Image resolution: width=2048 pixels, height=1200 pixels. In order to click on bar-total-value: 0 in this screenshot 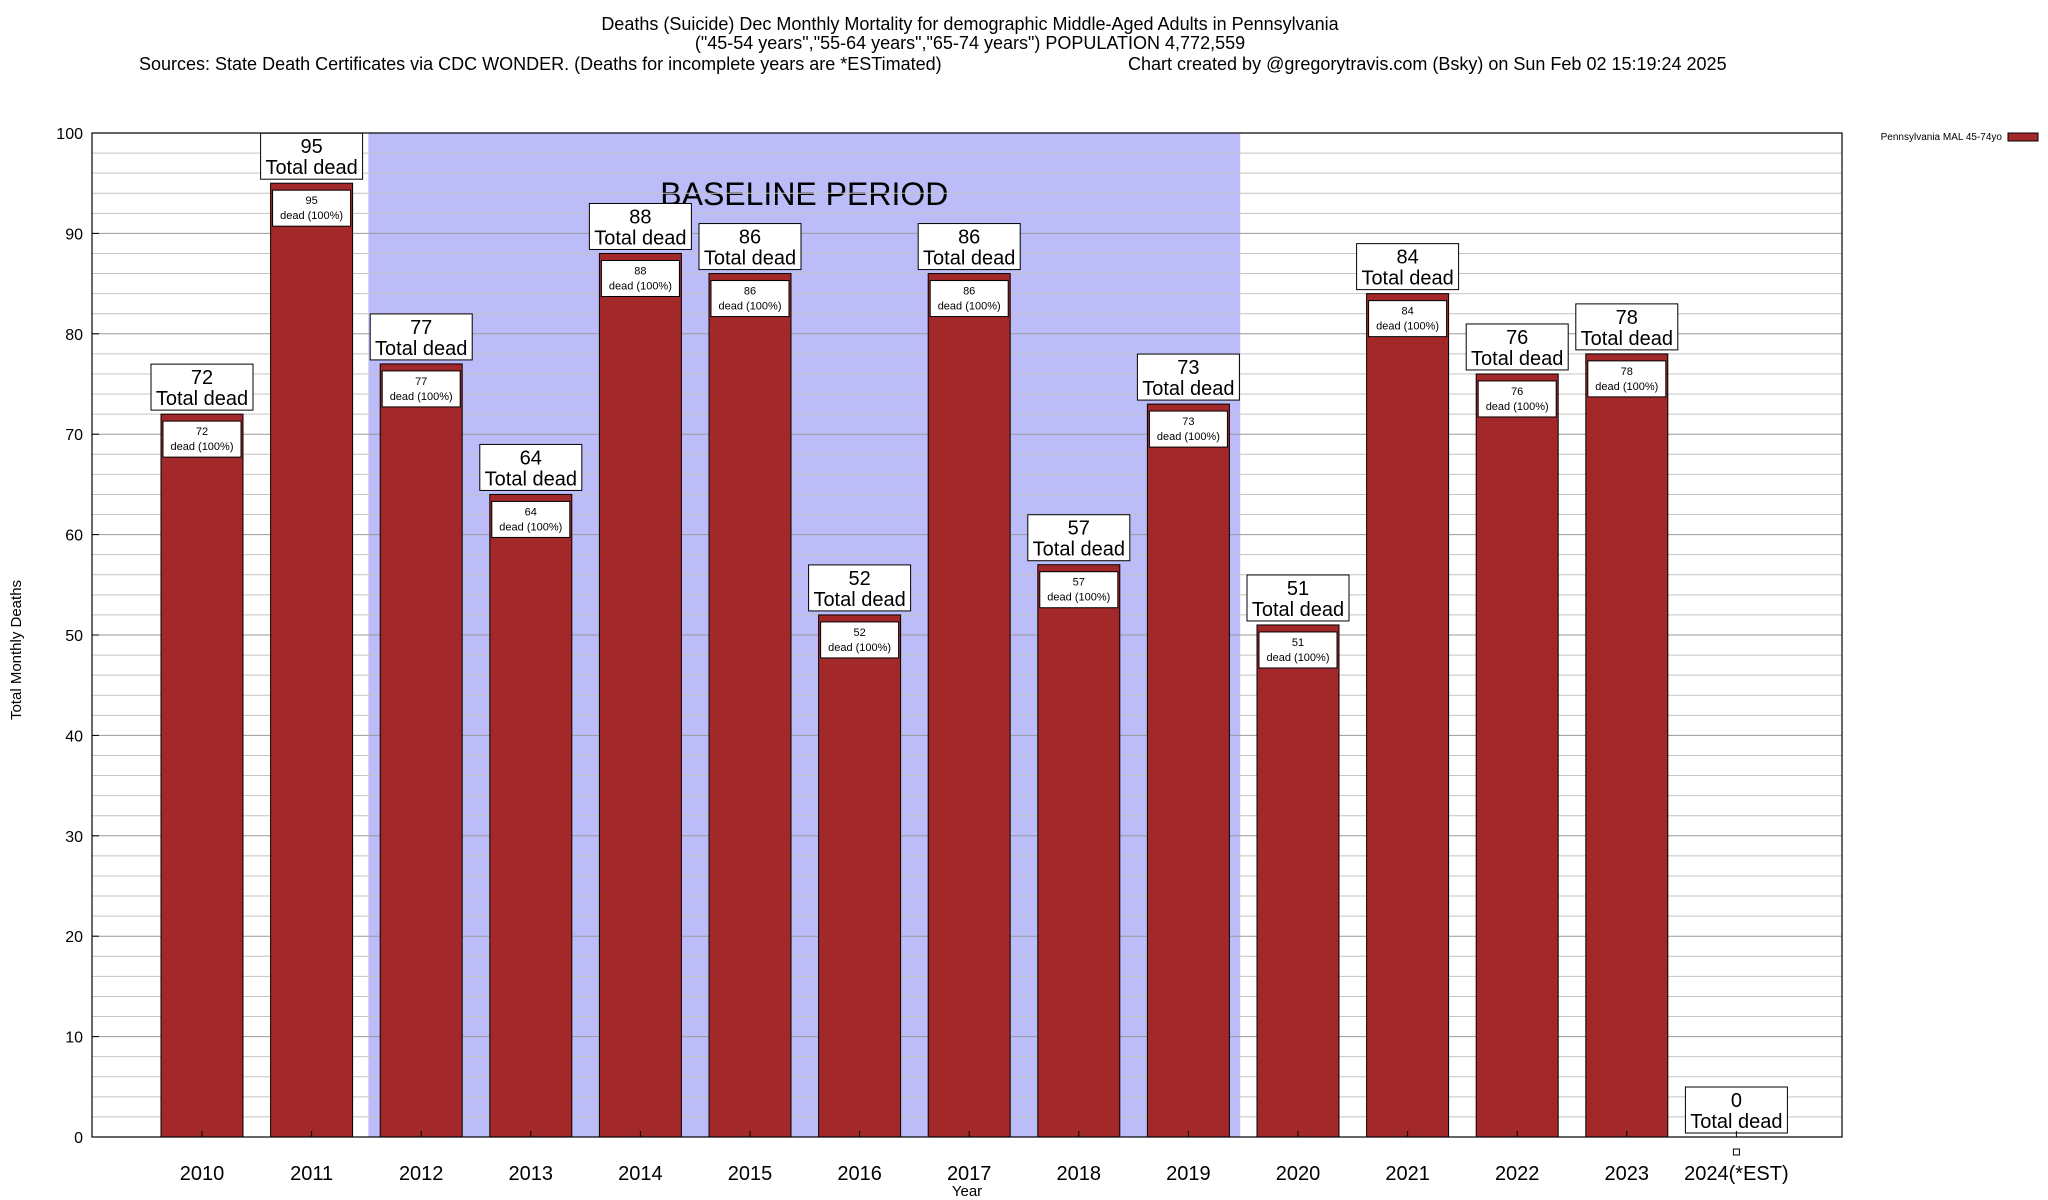, I will do `click(1736, 1101)`.